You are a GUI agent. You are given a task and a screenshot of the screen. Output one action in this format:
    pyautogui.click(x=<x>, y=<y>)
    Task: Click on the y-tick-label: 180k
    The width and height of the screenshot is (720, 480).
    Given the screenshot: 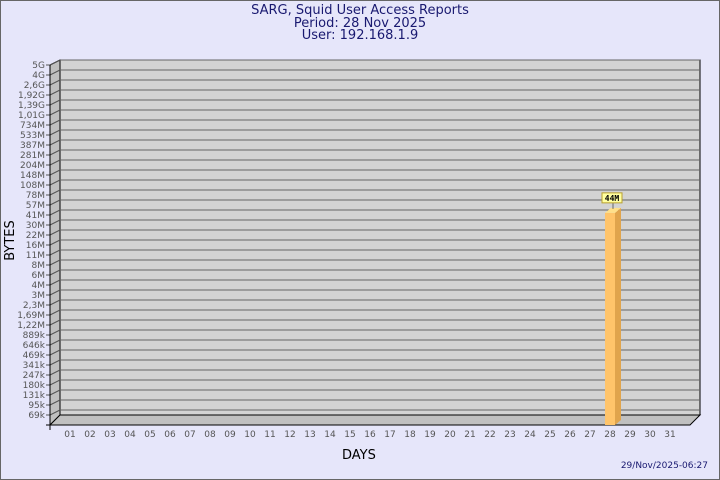 What is the action you would take?
    pyautogui.click(x=34, y=386)
    